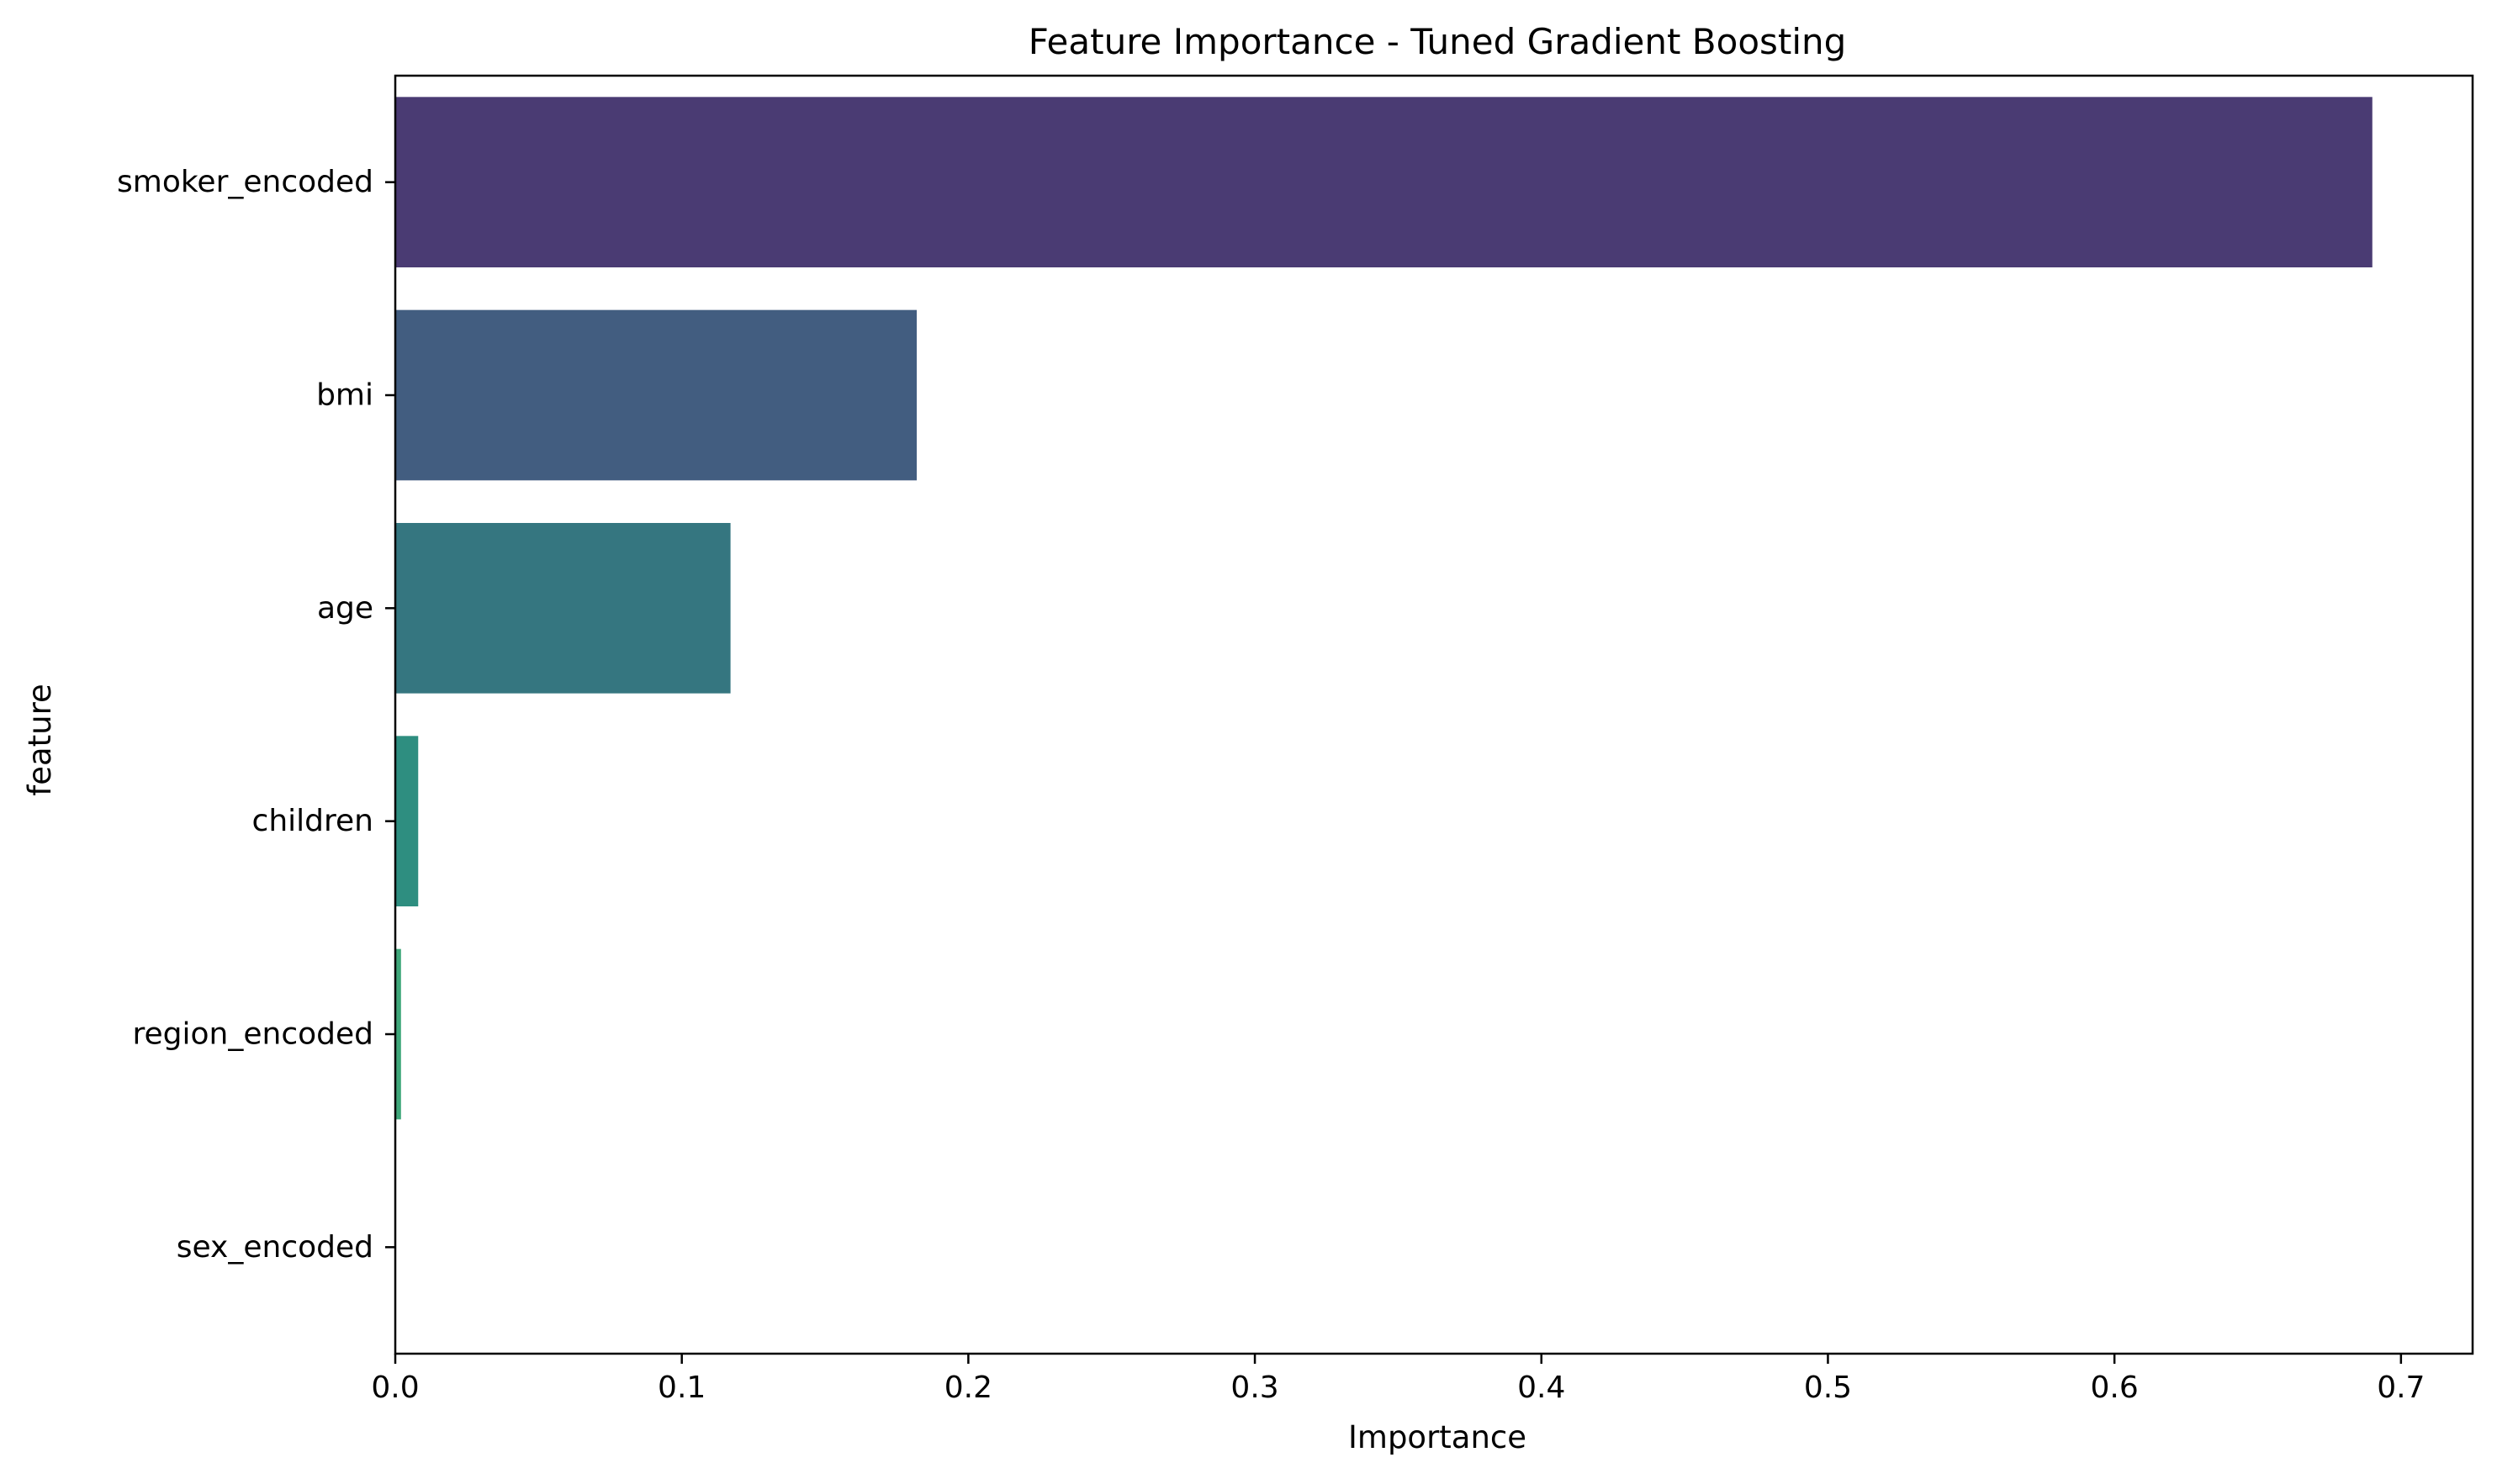 Image resolution: width=2497 pixels, height=1484 pixels. What do you see at coordinates (968, 1387) in the screenshot?
I see `x-tick-label: 0.2` at bounding box center [968, 1387].